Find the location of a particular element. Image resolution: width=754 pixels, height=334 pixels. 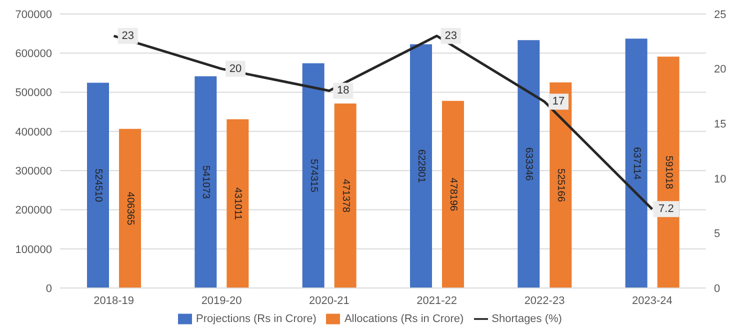

legend-label: Projections (Rs in Crore) is located at coordinates (256, 318).